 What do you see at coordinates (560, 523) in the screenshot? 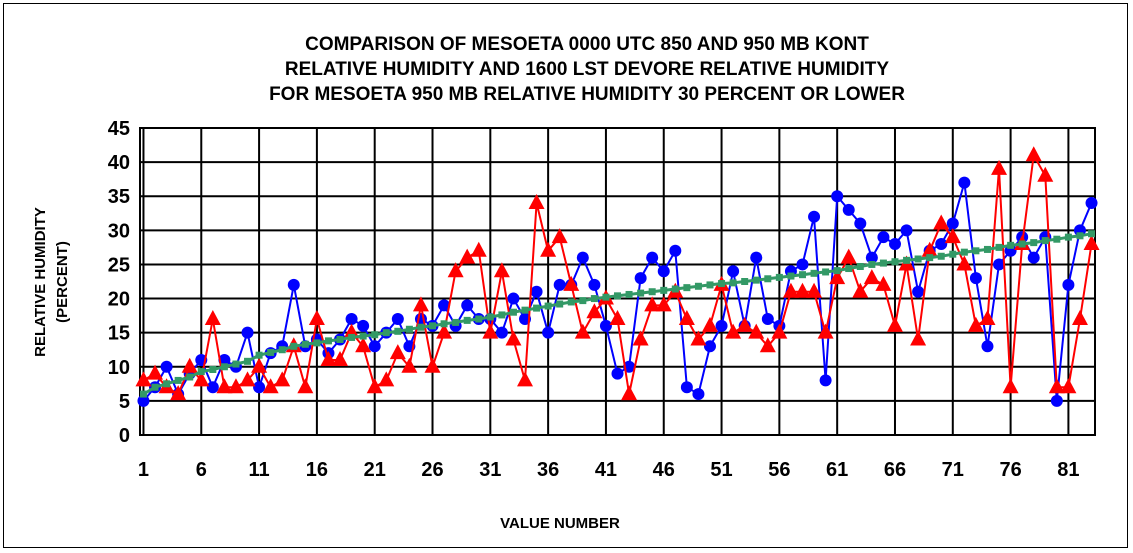
I see `x-axis-label: VALUE NUMBER` at bounding box center [560, 523].